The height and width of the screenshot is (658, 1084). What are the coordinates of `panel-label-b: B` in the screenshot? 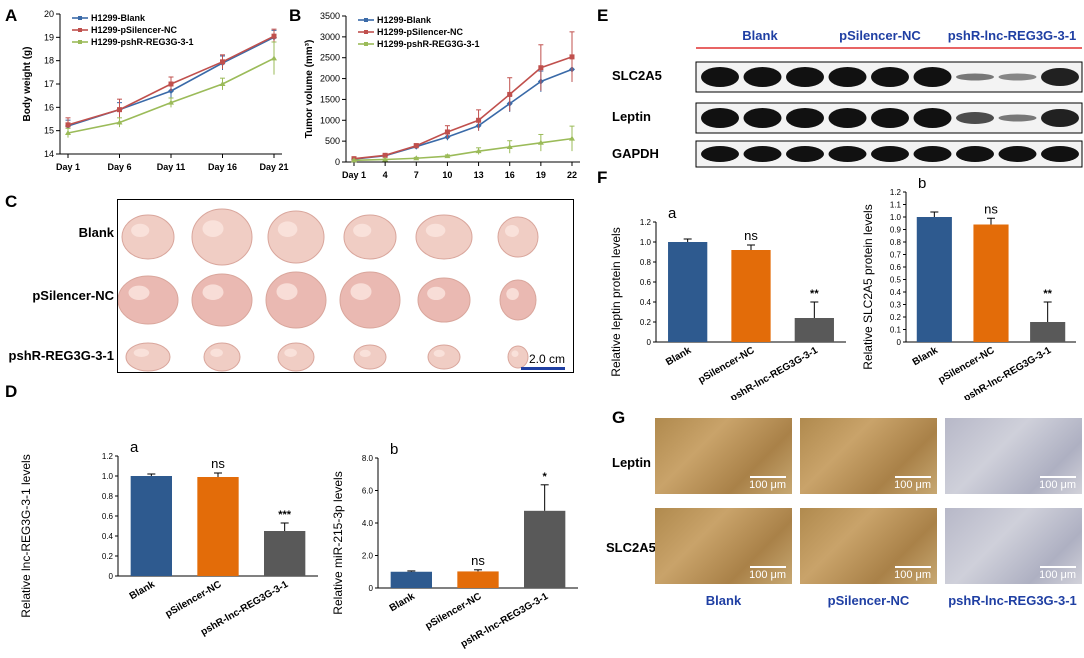 It's located at (295, 15).